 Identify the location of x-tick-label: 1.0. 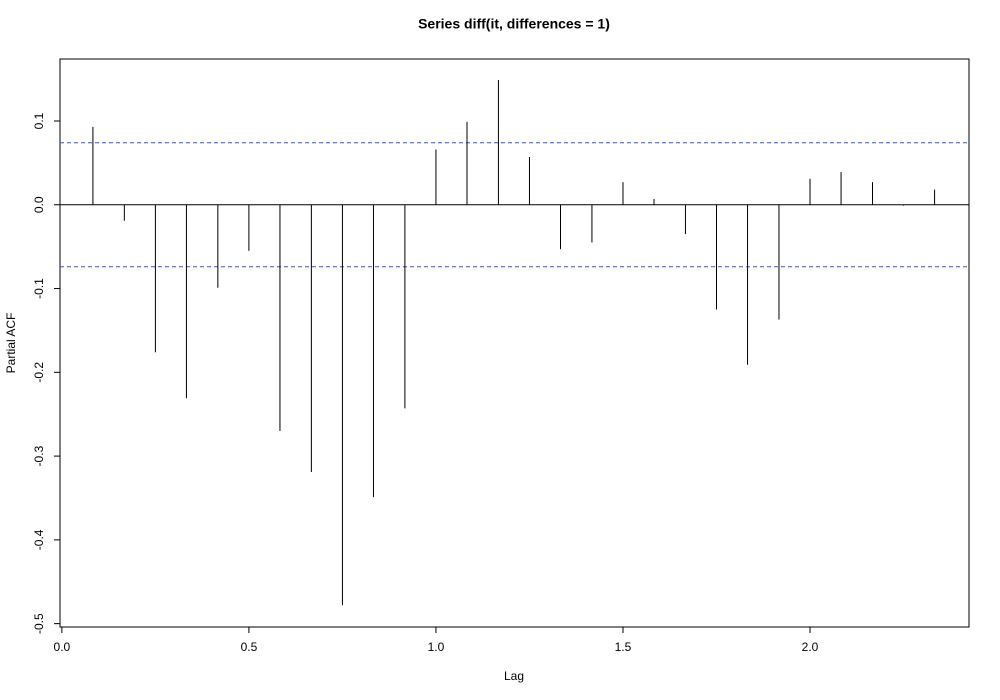
(436, 647).